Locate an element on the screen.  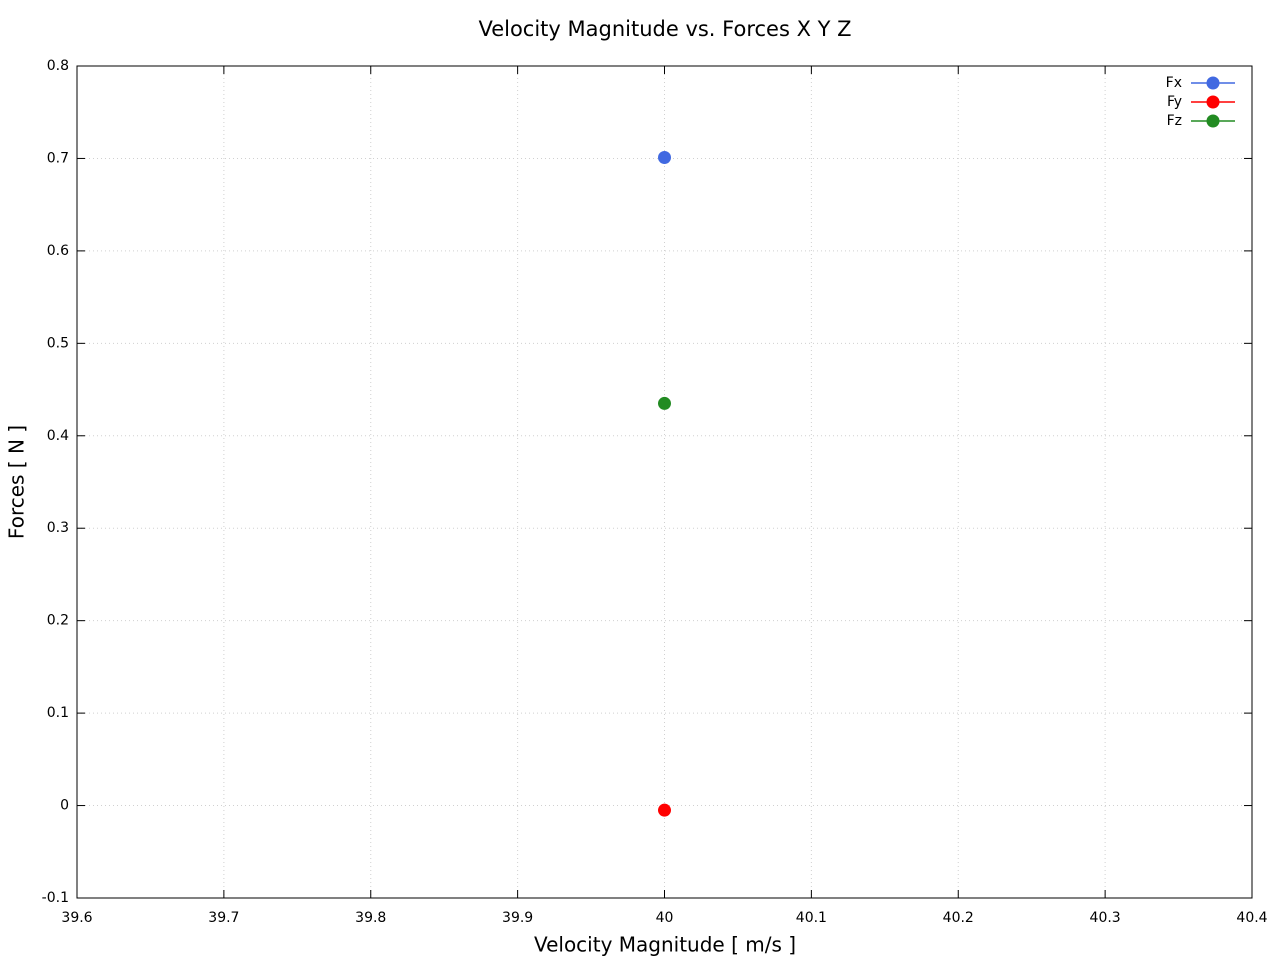
y-tick-label: 0.5 is located at coordinates (58, 343).